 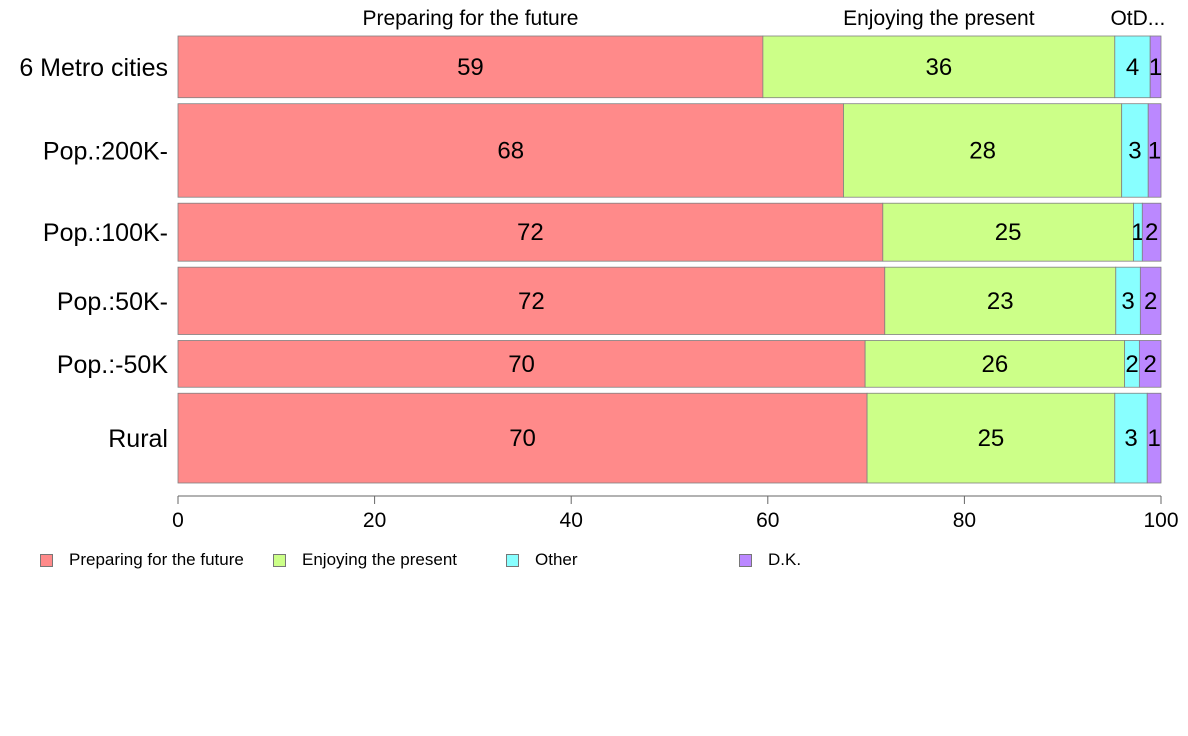 What do you see at coordinates (105, 151) in the screenshot?
I see `row-label: Pop.:200K-` at bounding box center [105, 151].